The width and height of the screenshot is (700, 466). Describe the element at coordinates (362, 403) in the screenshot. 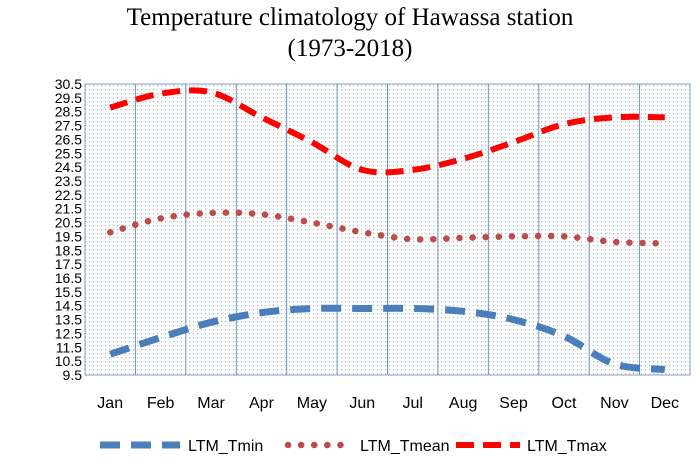

I see `x-tick-label: Jun` at that location.